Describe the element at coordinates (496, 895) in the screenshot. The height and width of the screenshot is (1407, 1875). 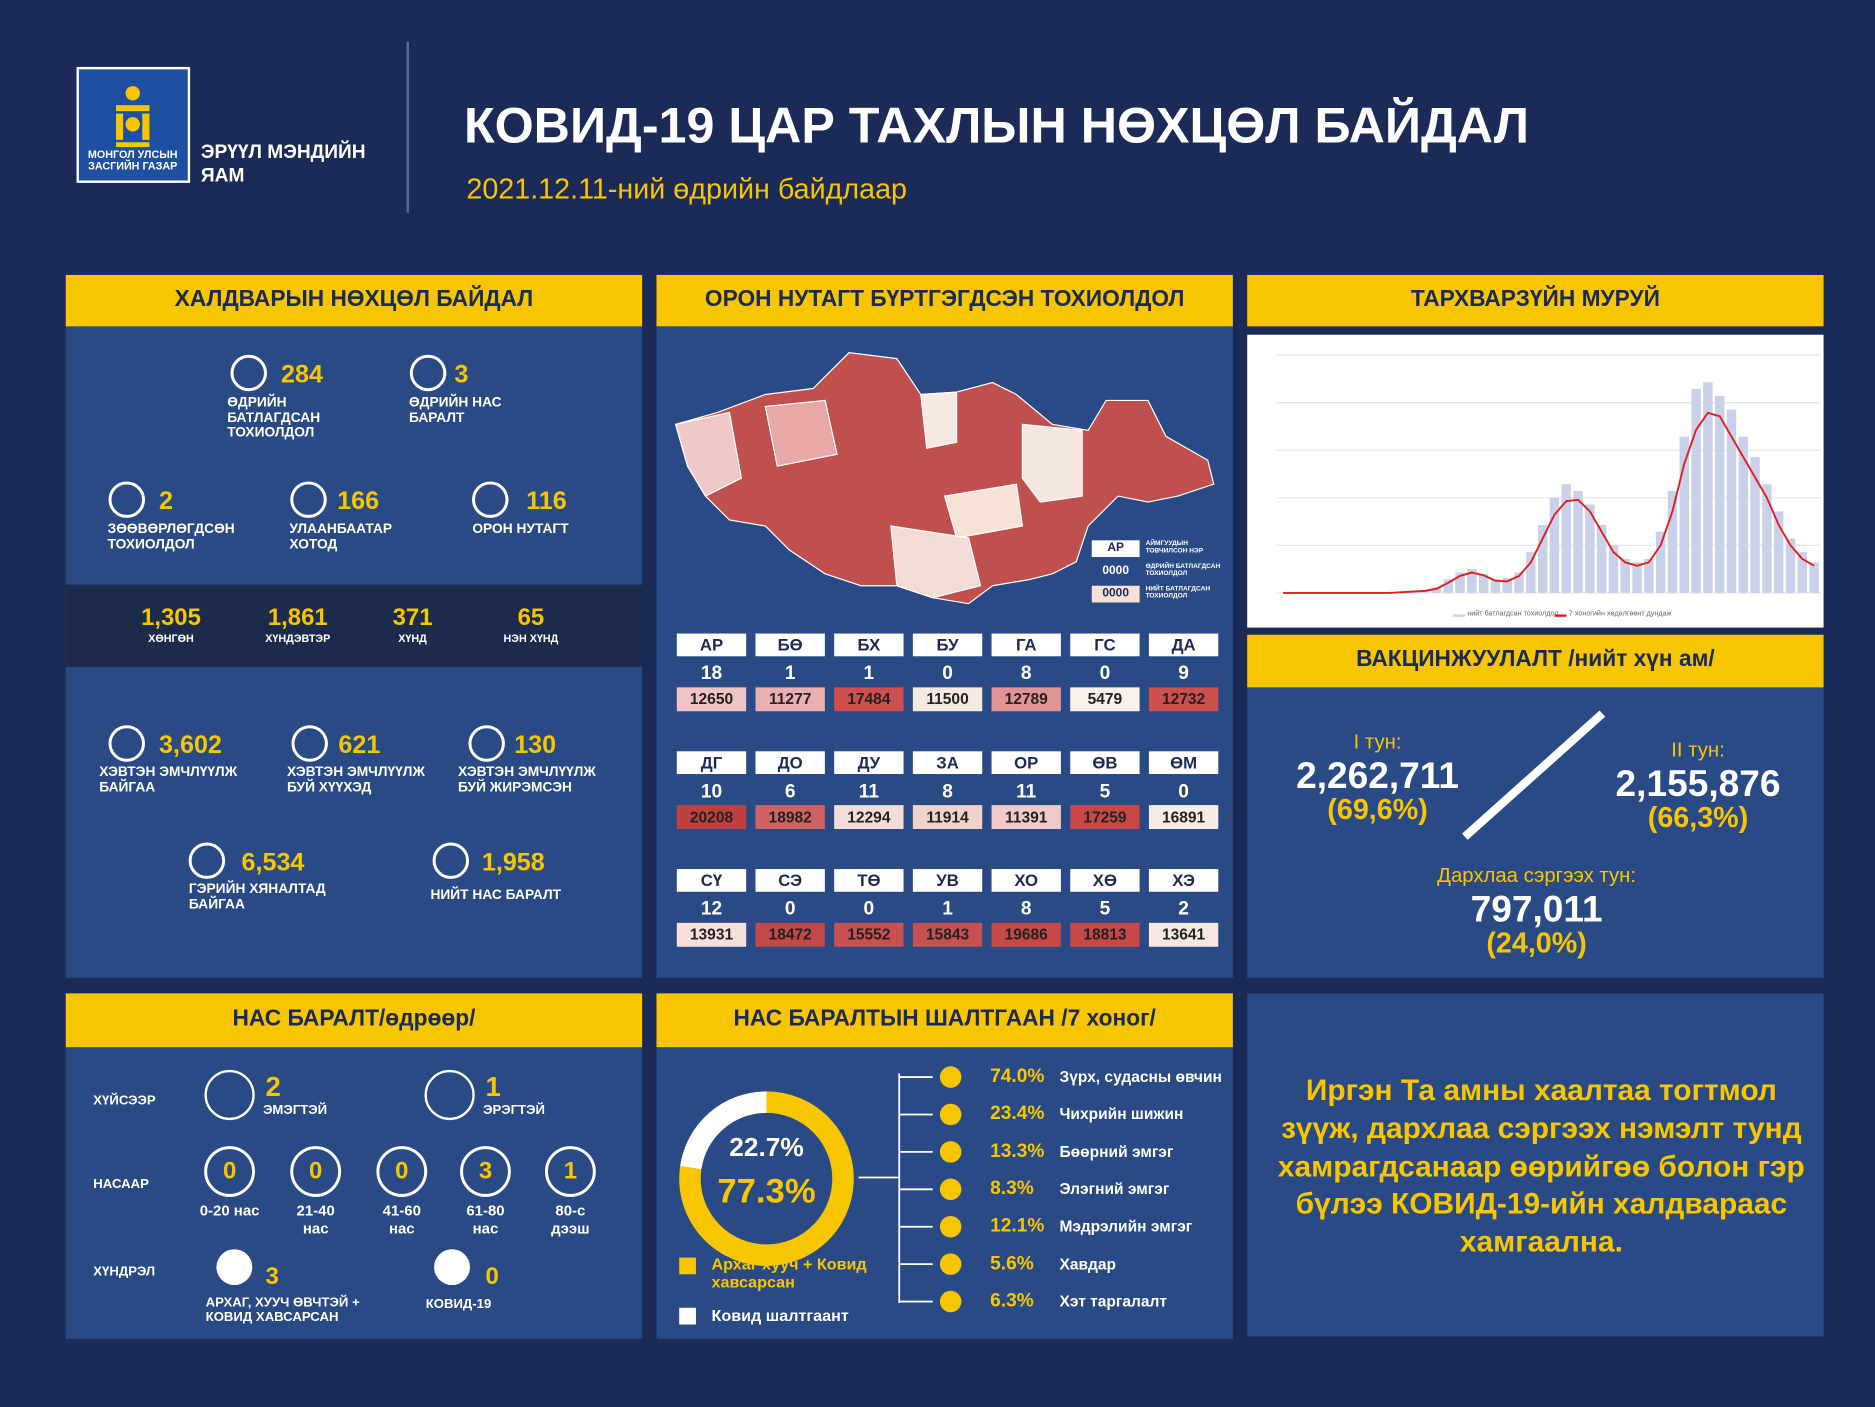
I see `stat-label: НИЙТ НАС БАРАЛТ` at that location.